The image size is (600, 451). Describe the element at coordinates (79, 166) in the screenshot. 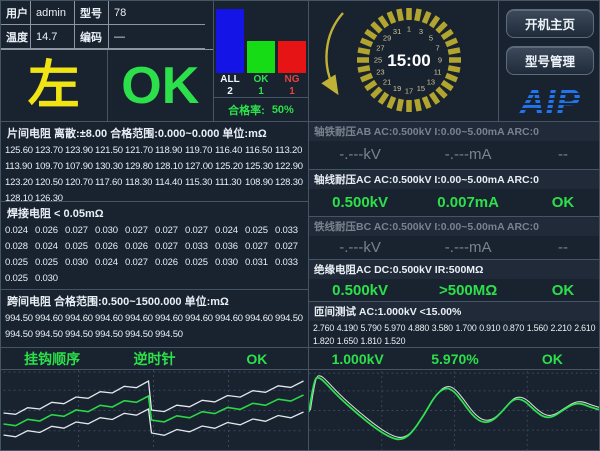

I see `value-cell: 107.90` at that location.